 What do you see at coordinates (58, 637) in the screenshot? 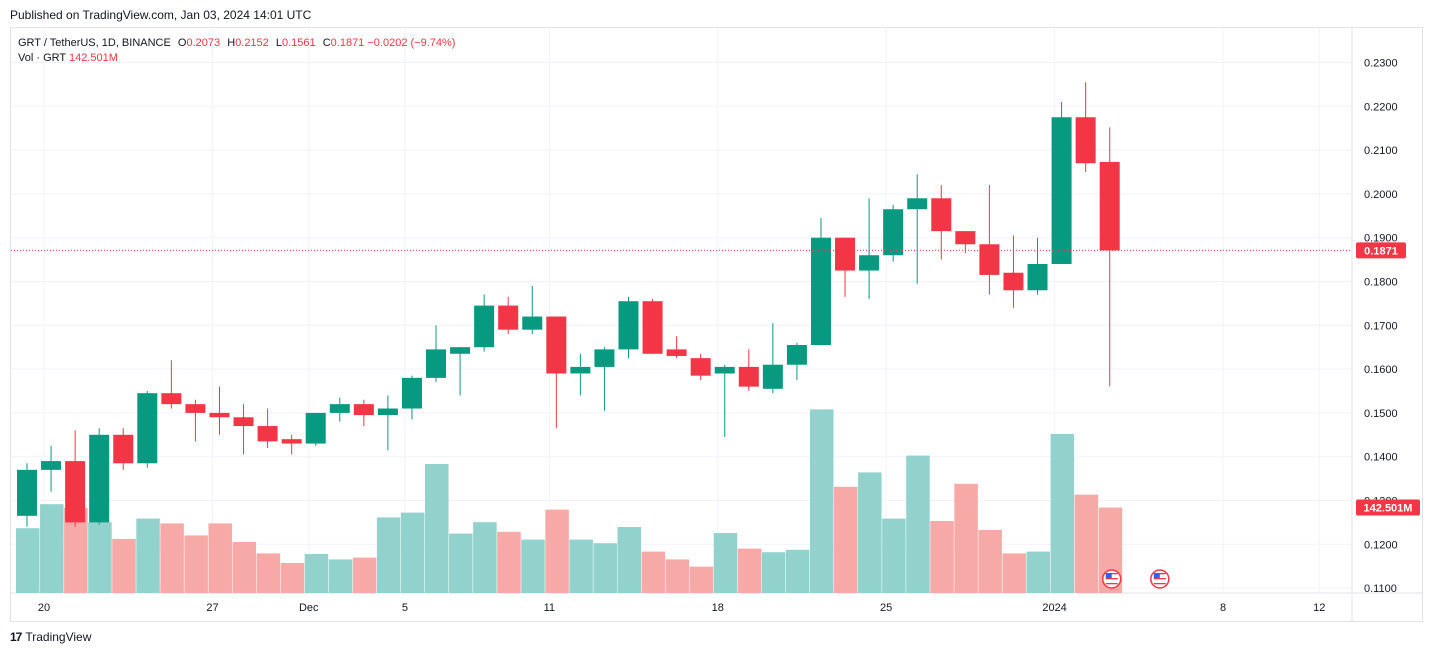
I see `brand-name: TradingView` at bounding box center [58, 637].